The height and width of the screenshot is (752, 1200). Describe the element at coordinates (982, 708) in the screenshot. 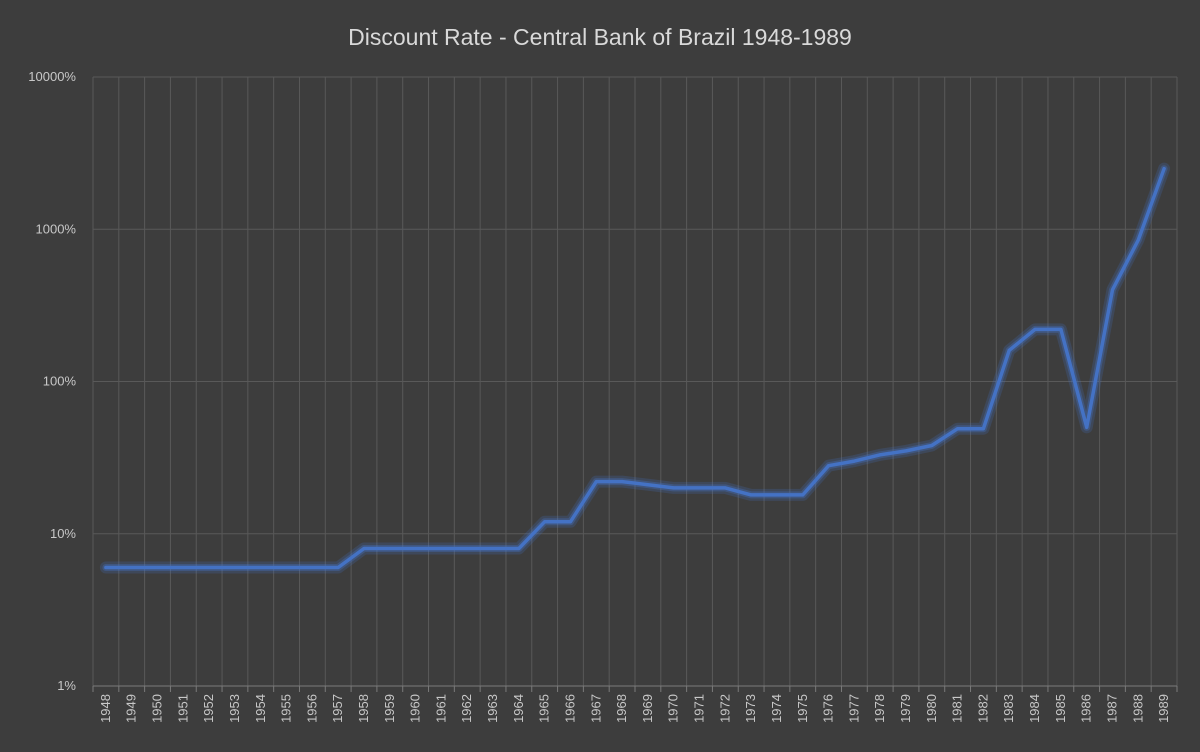

I see `x-tick-label: 1982` at that location.